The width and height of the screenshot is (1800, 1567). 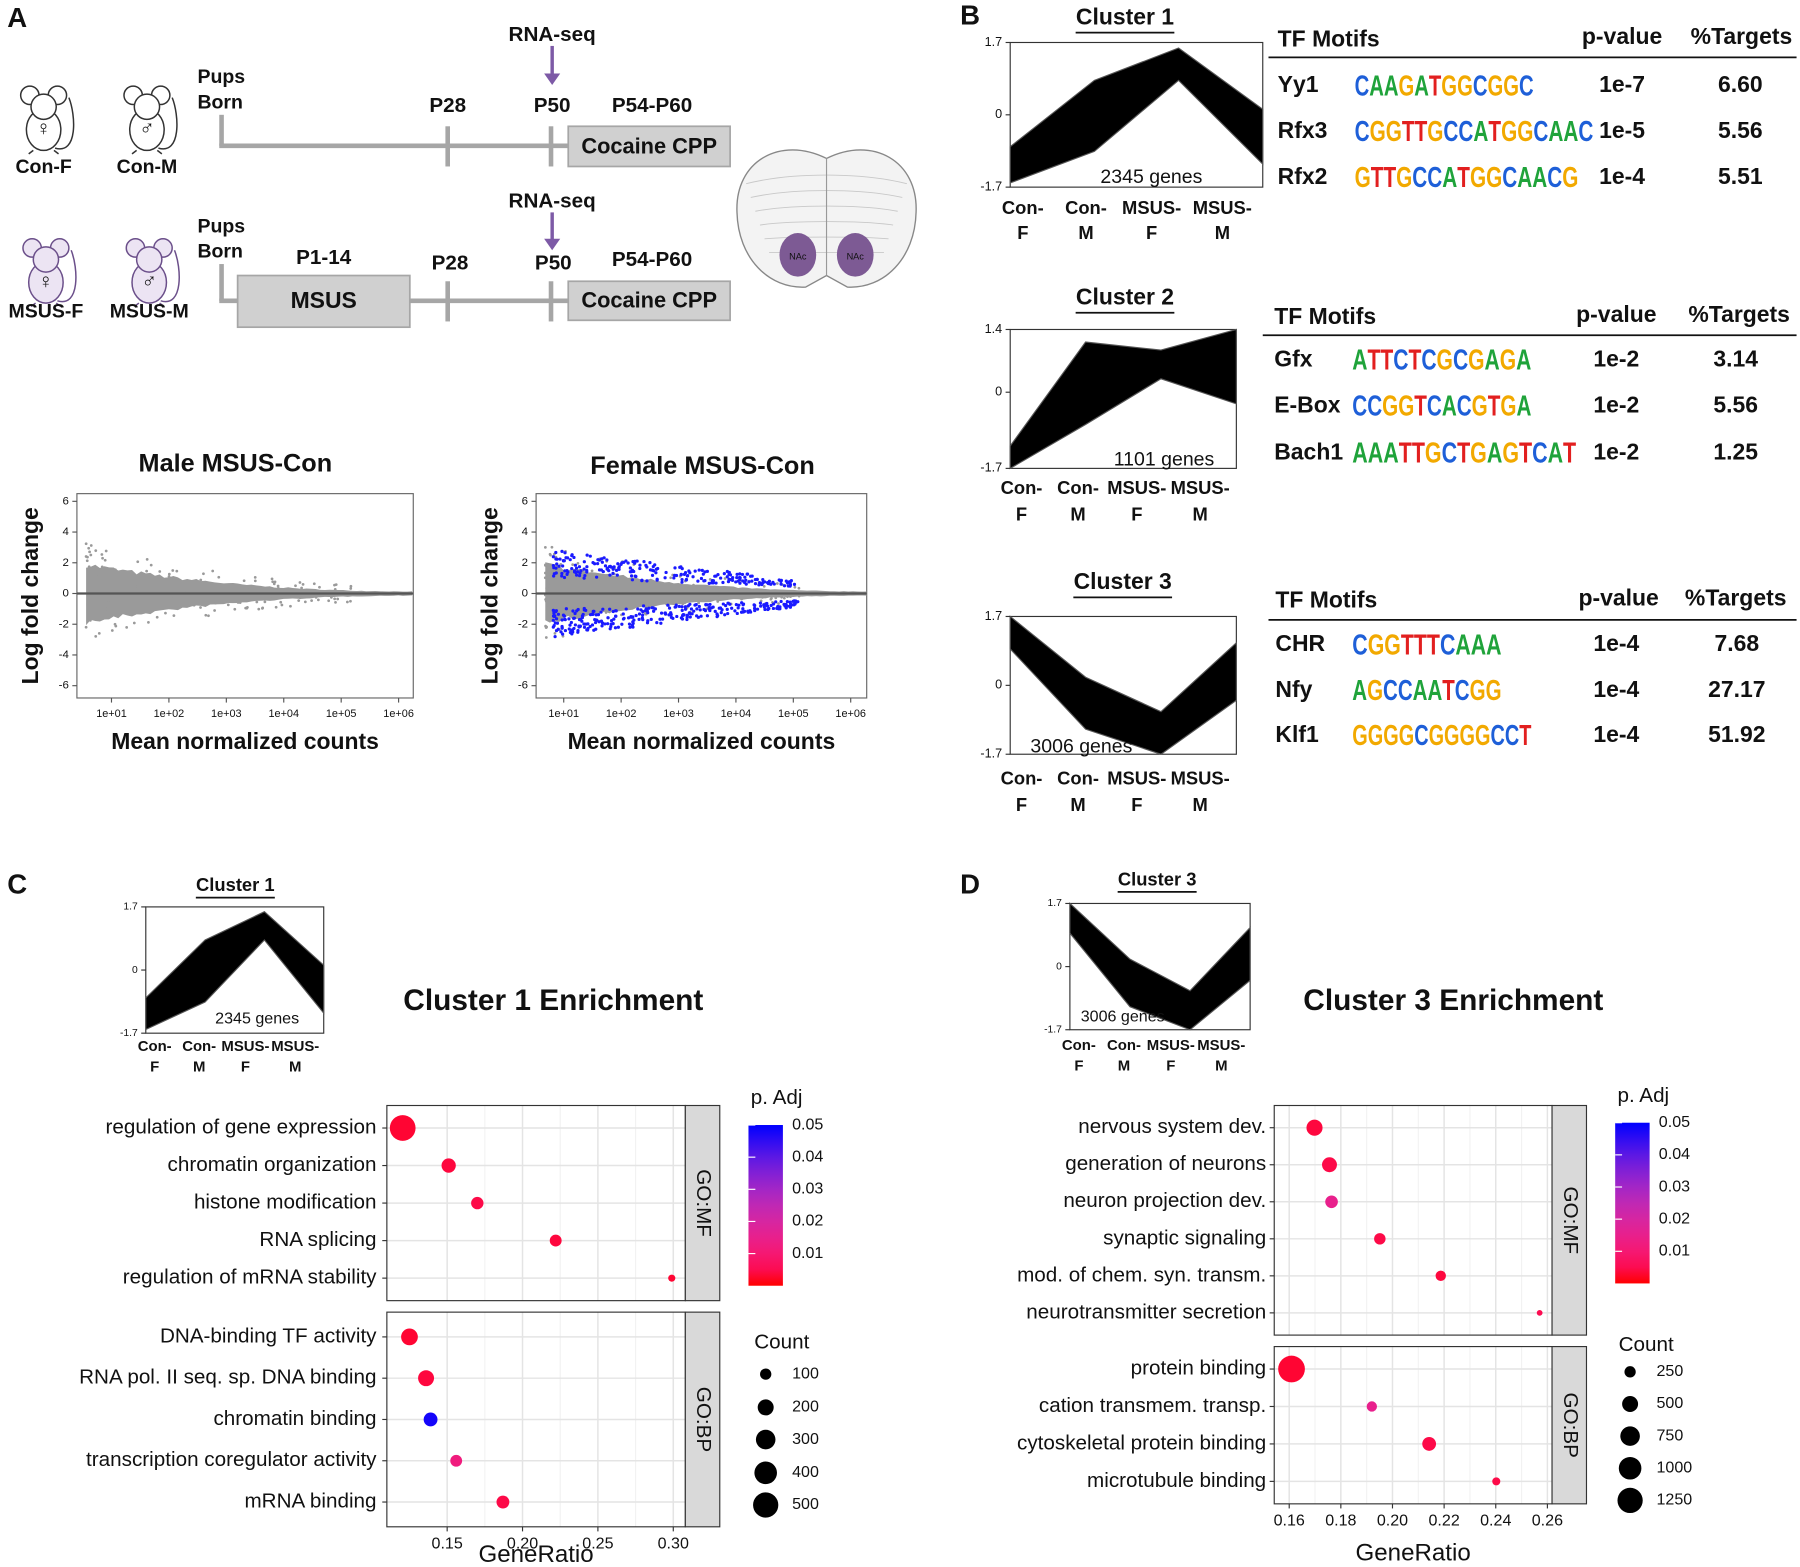 I want to click on p-value: 1e-4, so click(x=1616, y=734).